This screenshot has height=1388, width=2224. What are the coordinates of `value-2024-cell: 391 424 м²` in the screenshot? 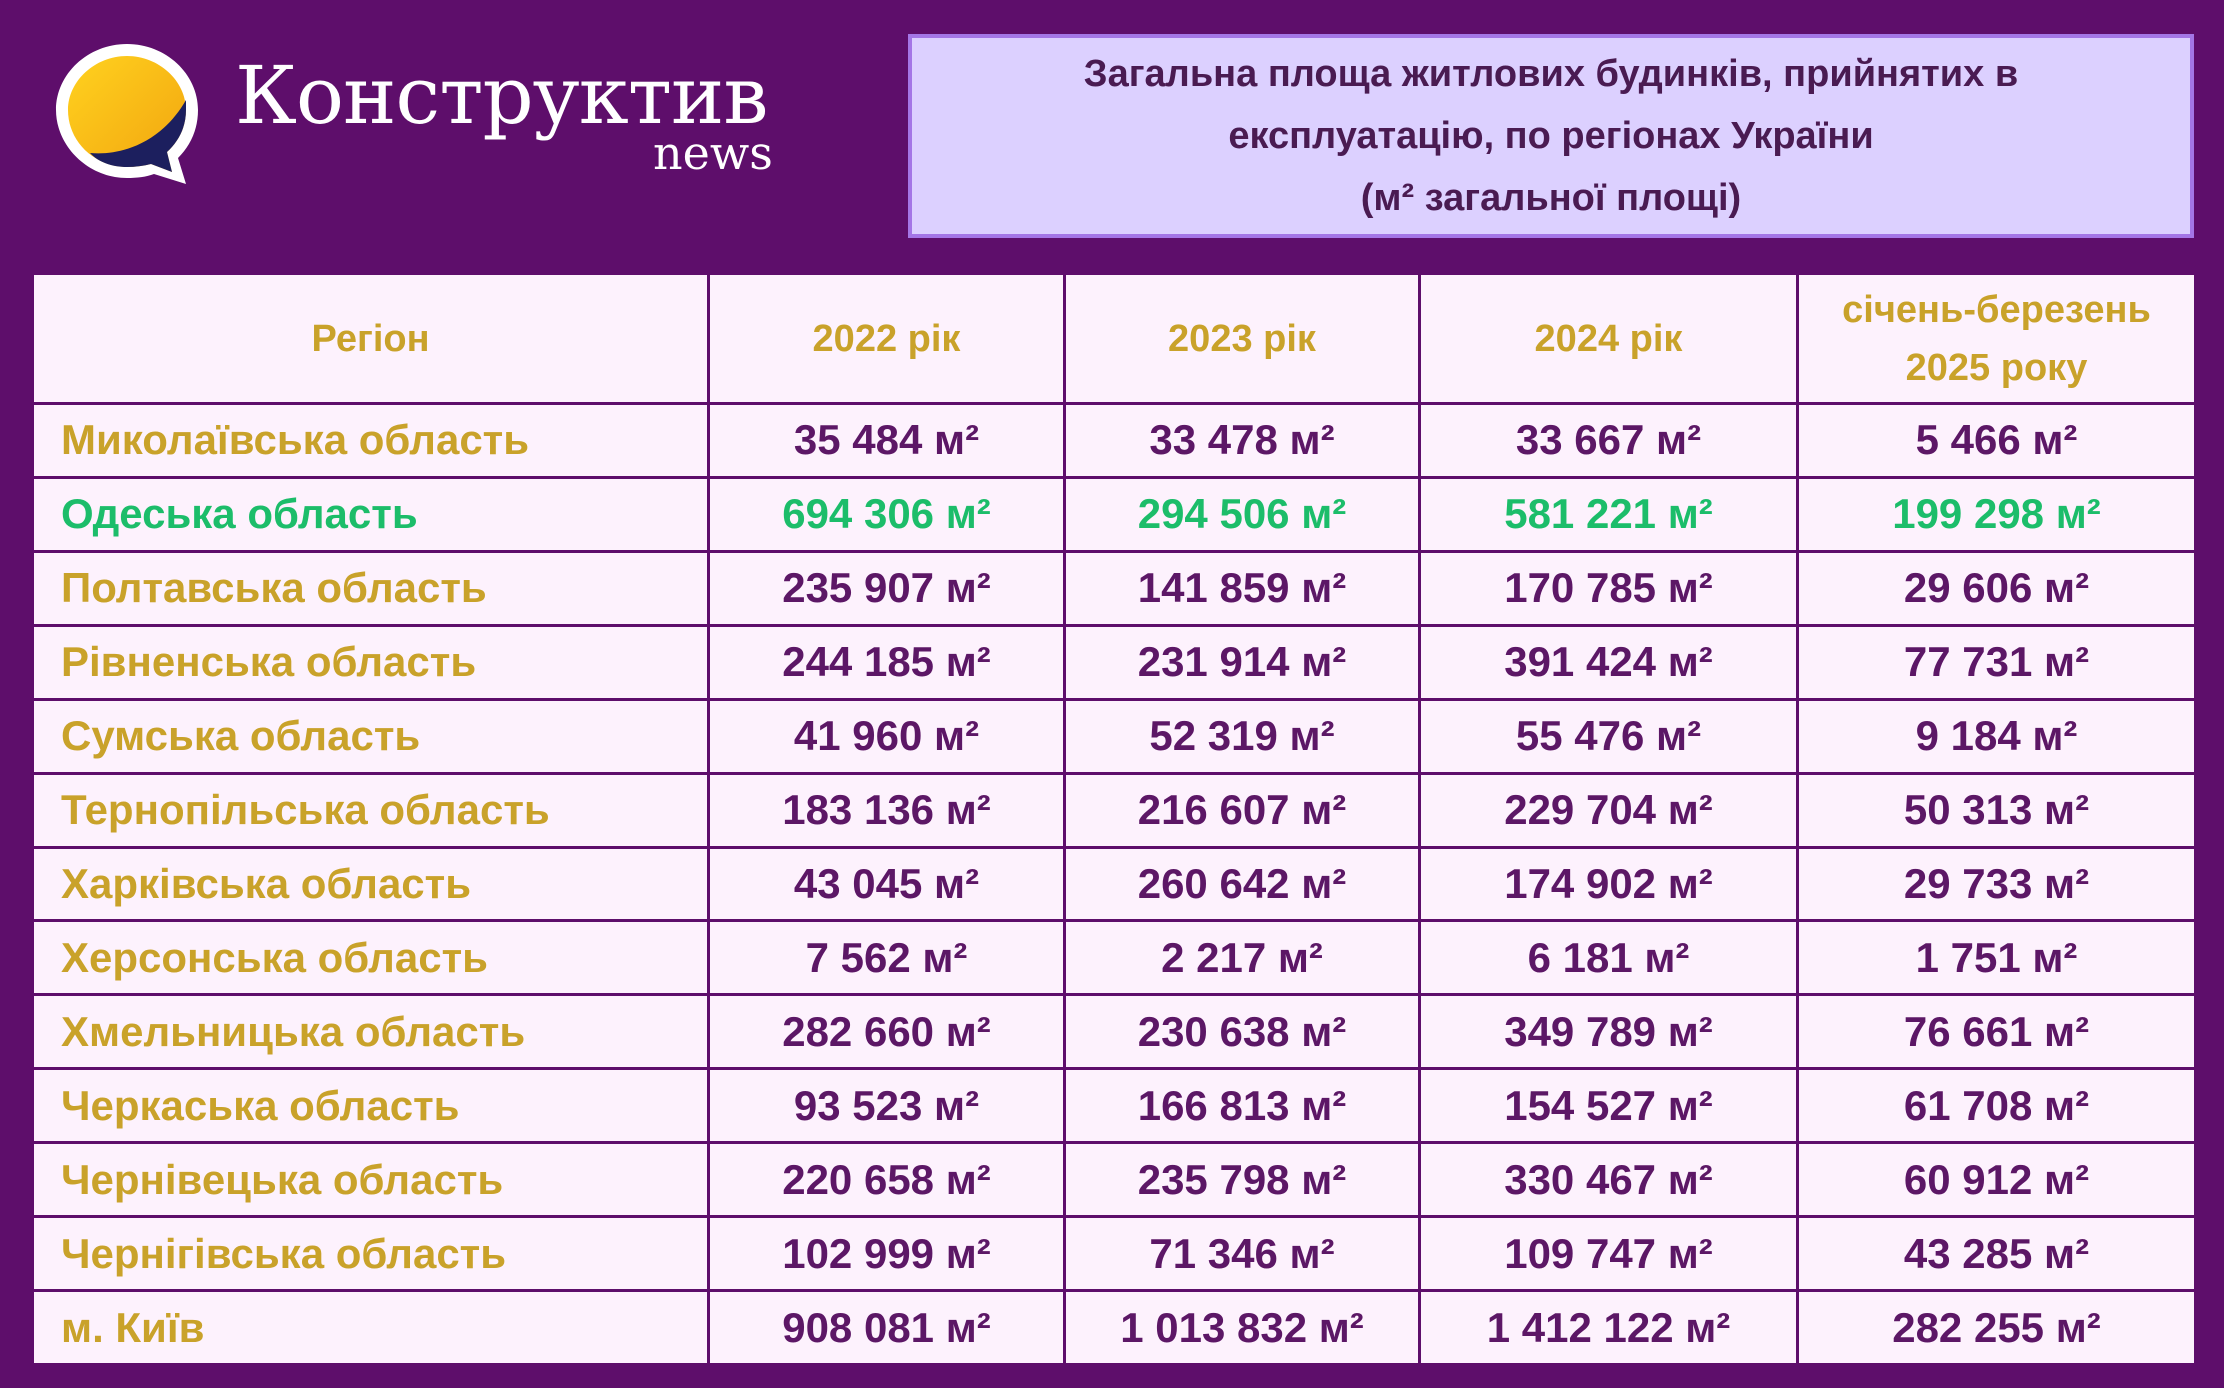 It's located at (1608, 662).